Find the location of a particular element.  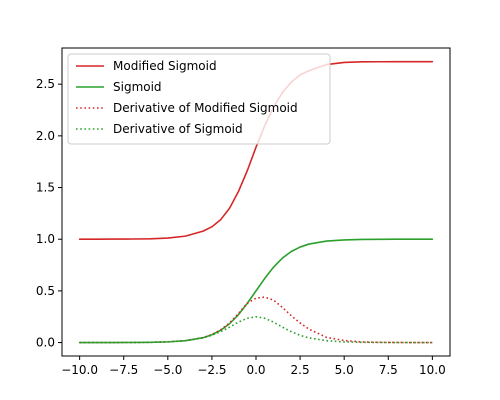

x-tick-label: 10.0 is located at coordinates (432, 370).